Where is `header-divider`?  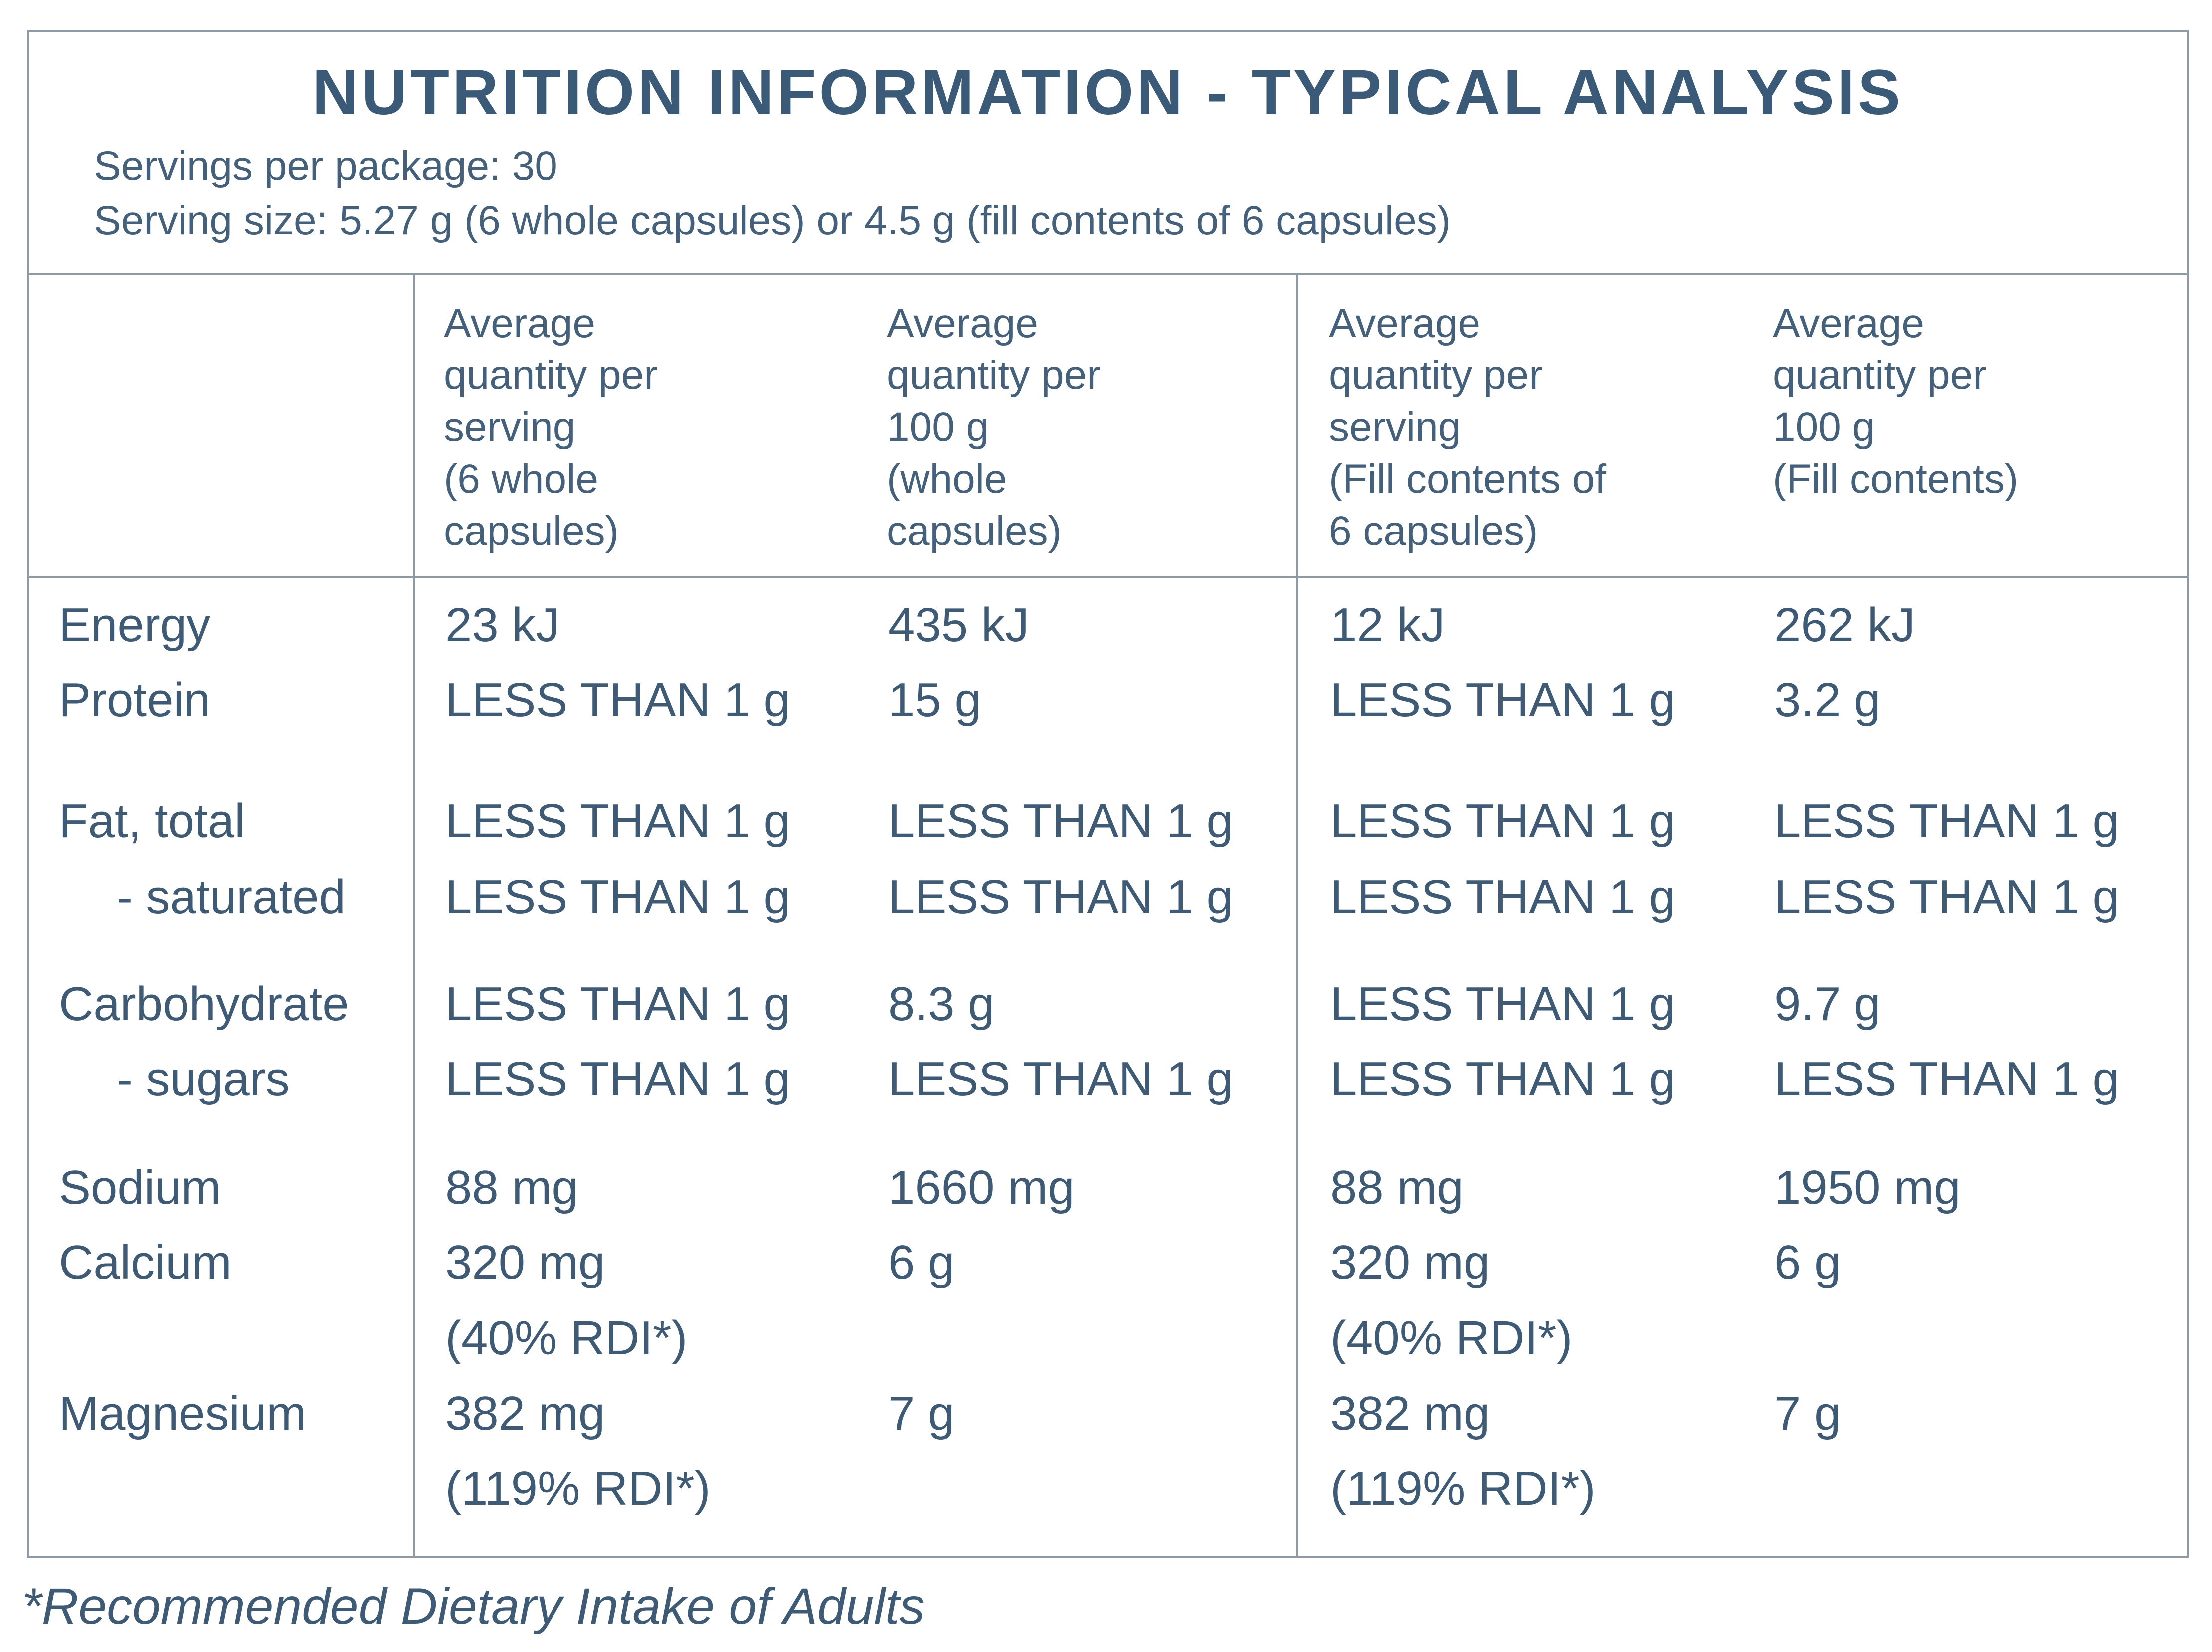
header-divider is located at coordinates (1108, 577).